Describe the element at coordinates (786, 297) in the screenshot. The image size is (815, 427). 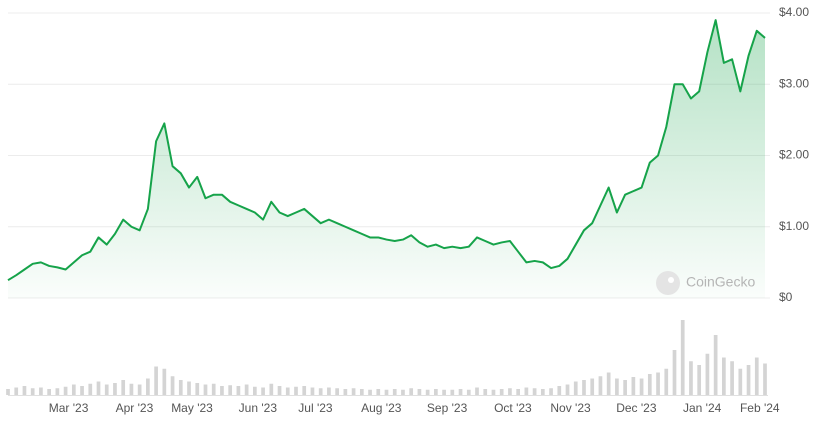
I see `y-tick-label: $0` at that location.